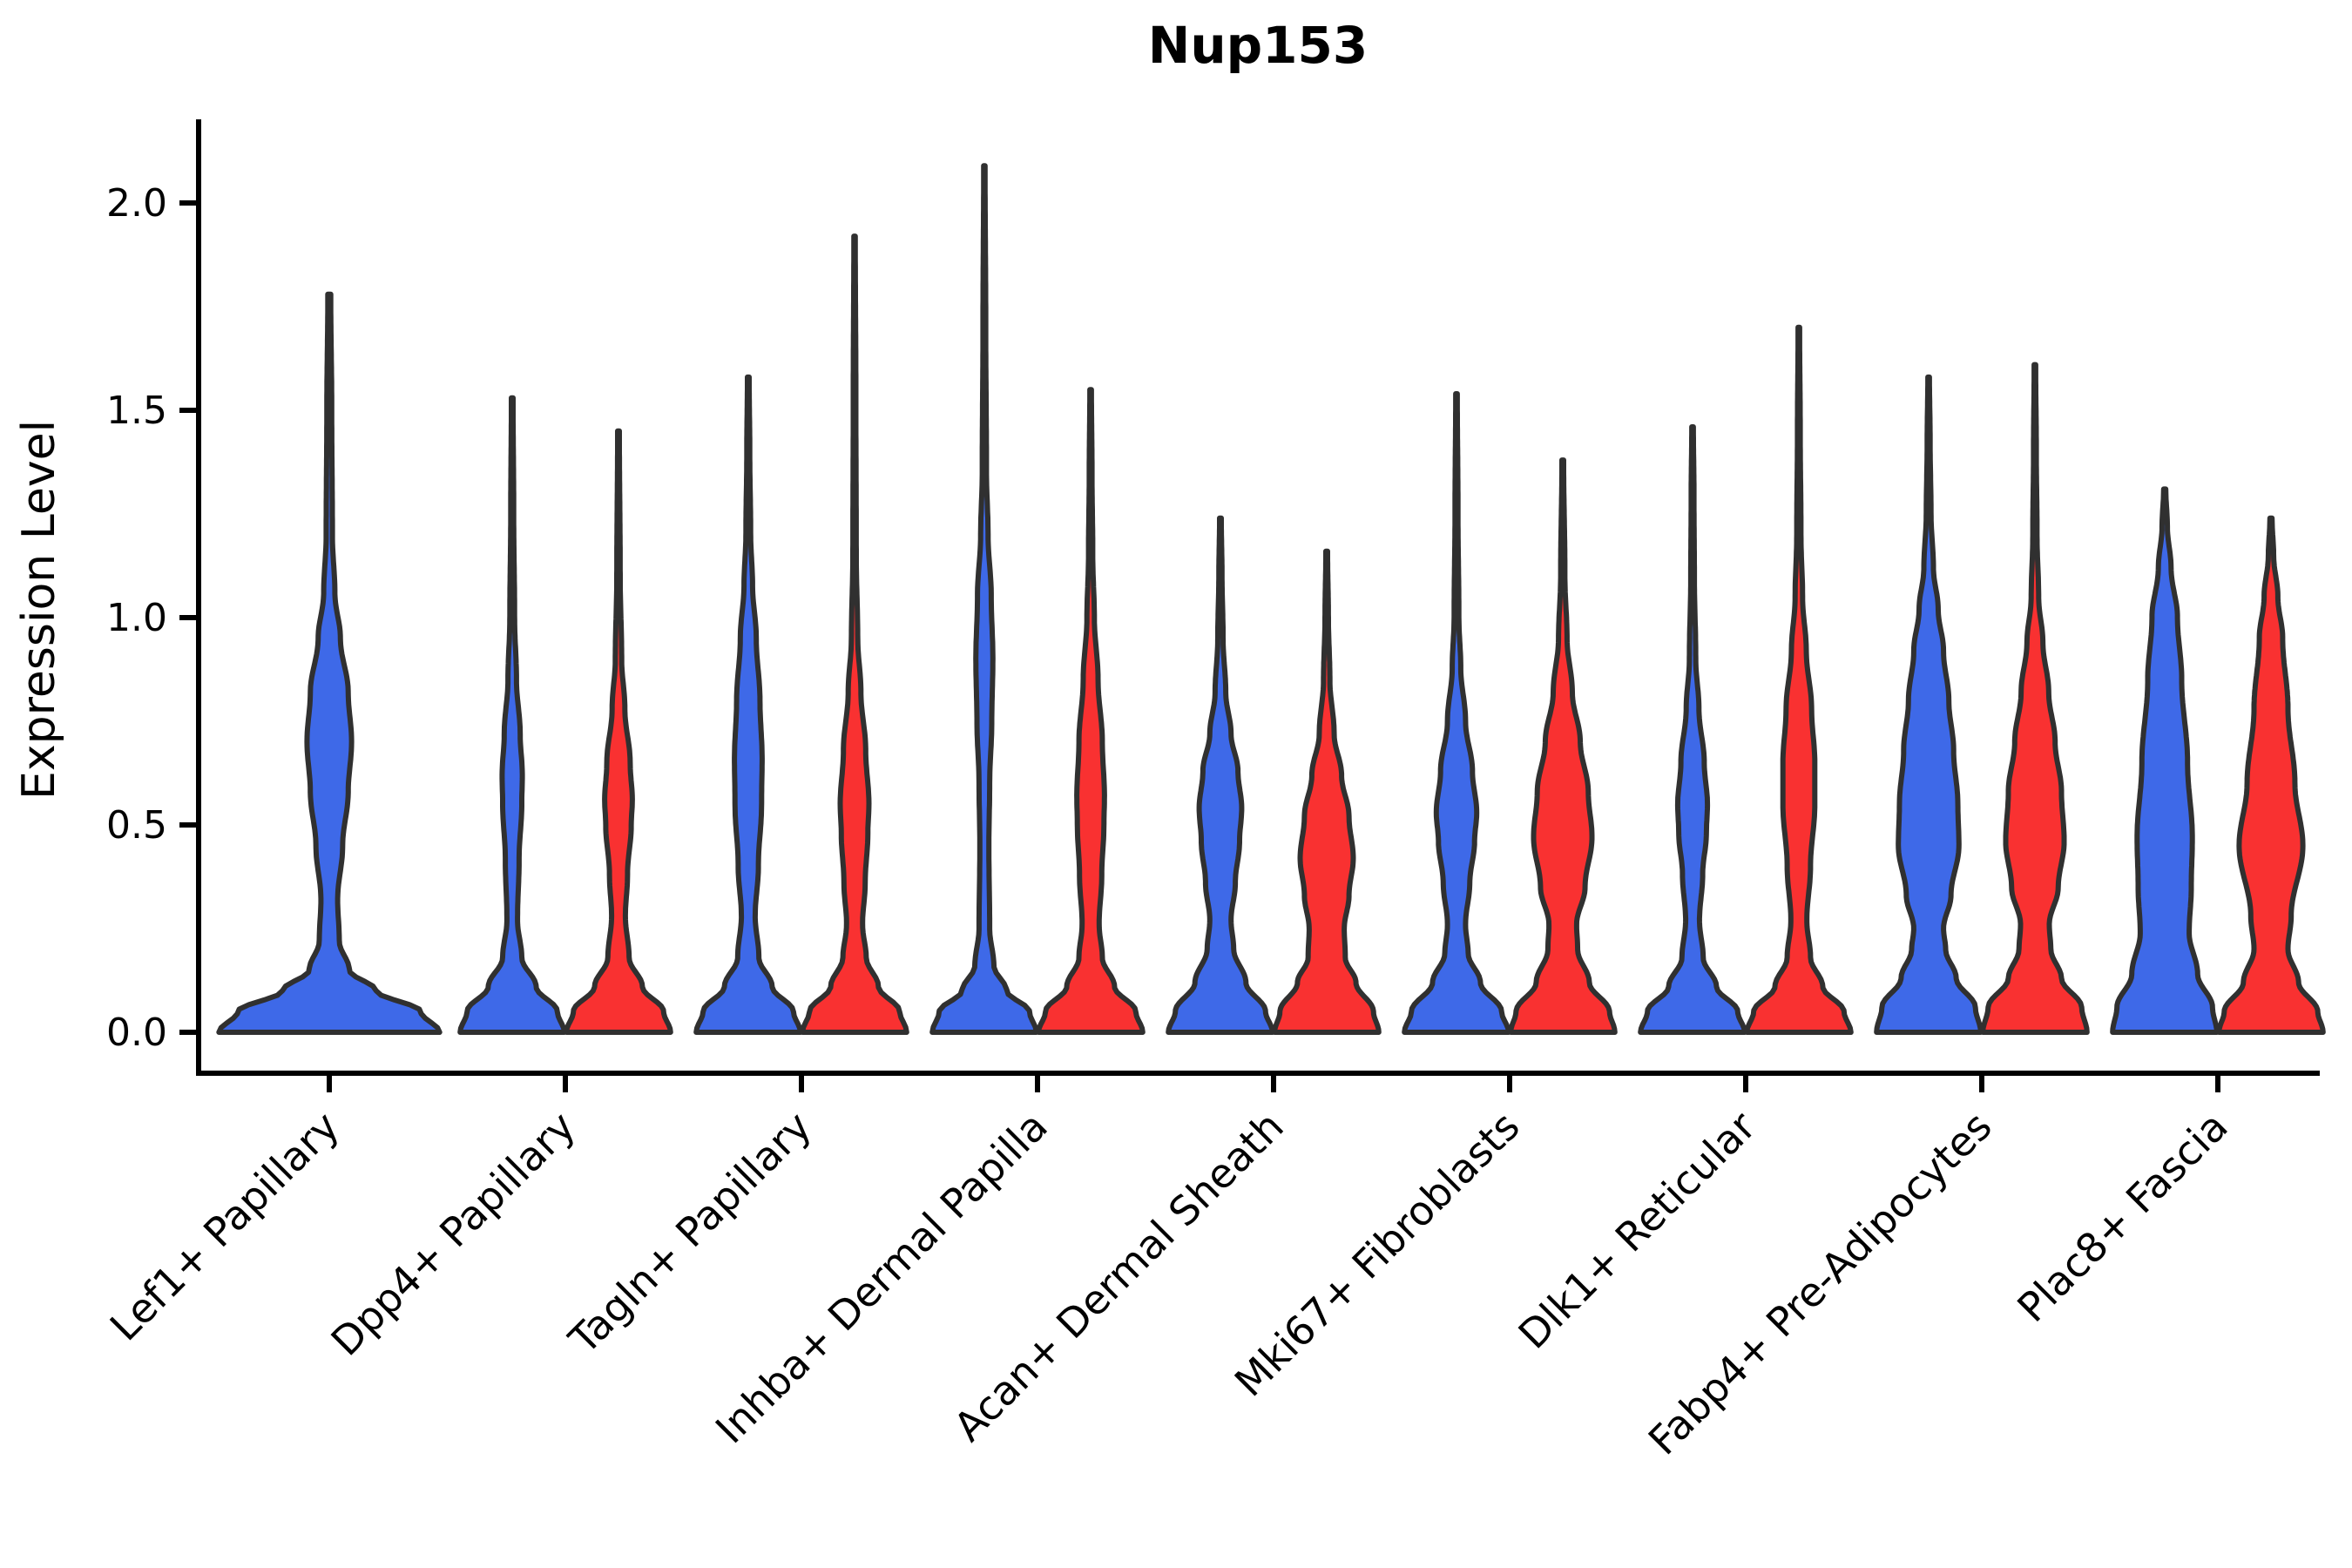 The height and width of the screenshot is (1568, 2352). Describe the element at coordinates (1327, 791) in the screenshot. I see `violin-acan-dermal-sheath-red` at that location.